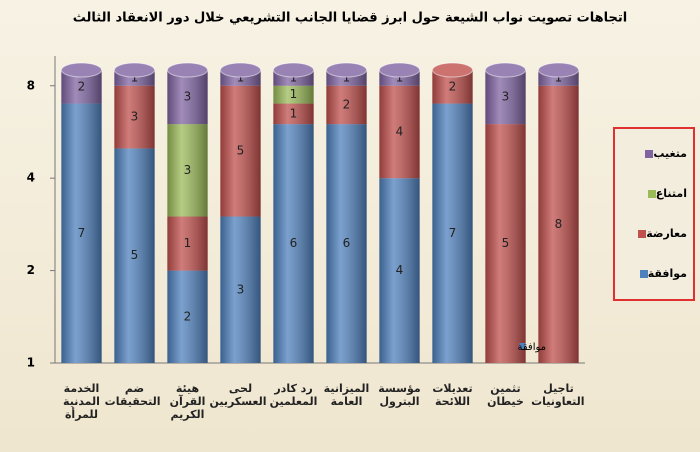 Image resolution: width=700 pixels, height=452 pixels. What do you see at coordinates (670, 153) in the screenshot?
I see `legend-label: متغيب` at bounding box center [670, 153].